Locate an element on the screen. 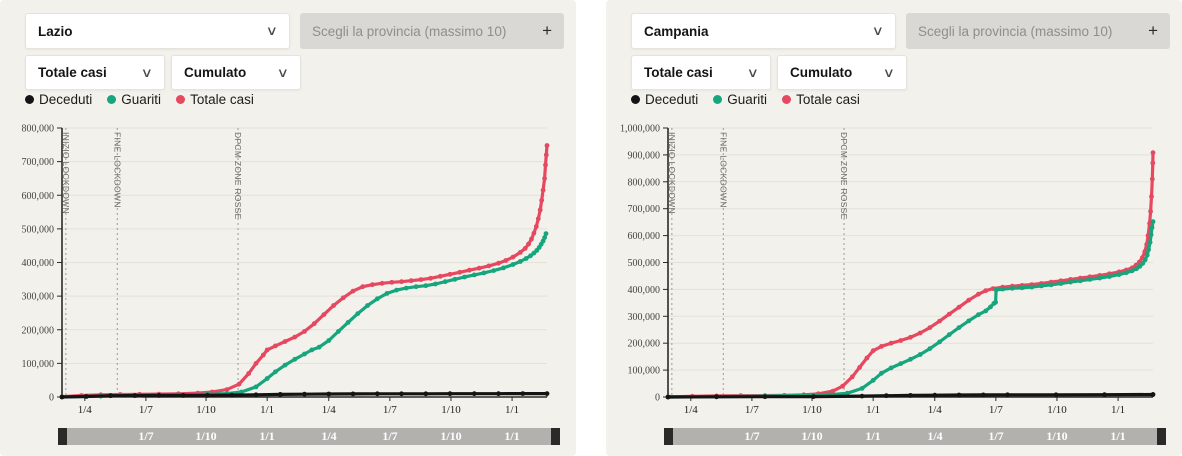  region-select: Campania ∨ is located at coordinates (763, 31).